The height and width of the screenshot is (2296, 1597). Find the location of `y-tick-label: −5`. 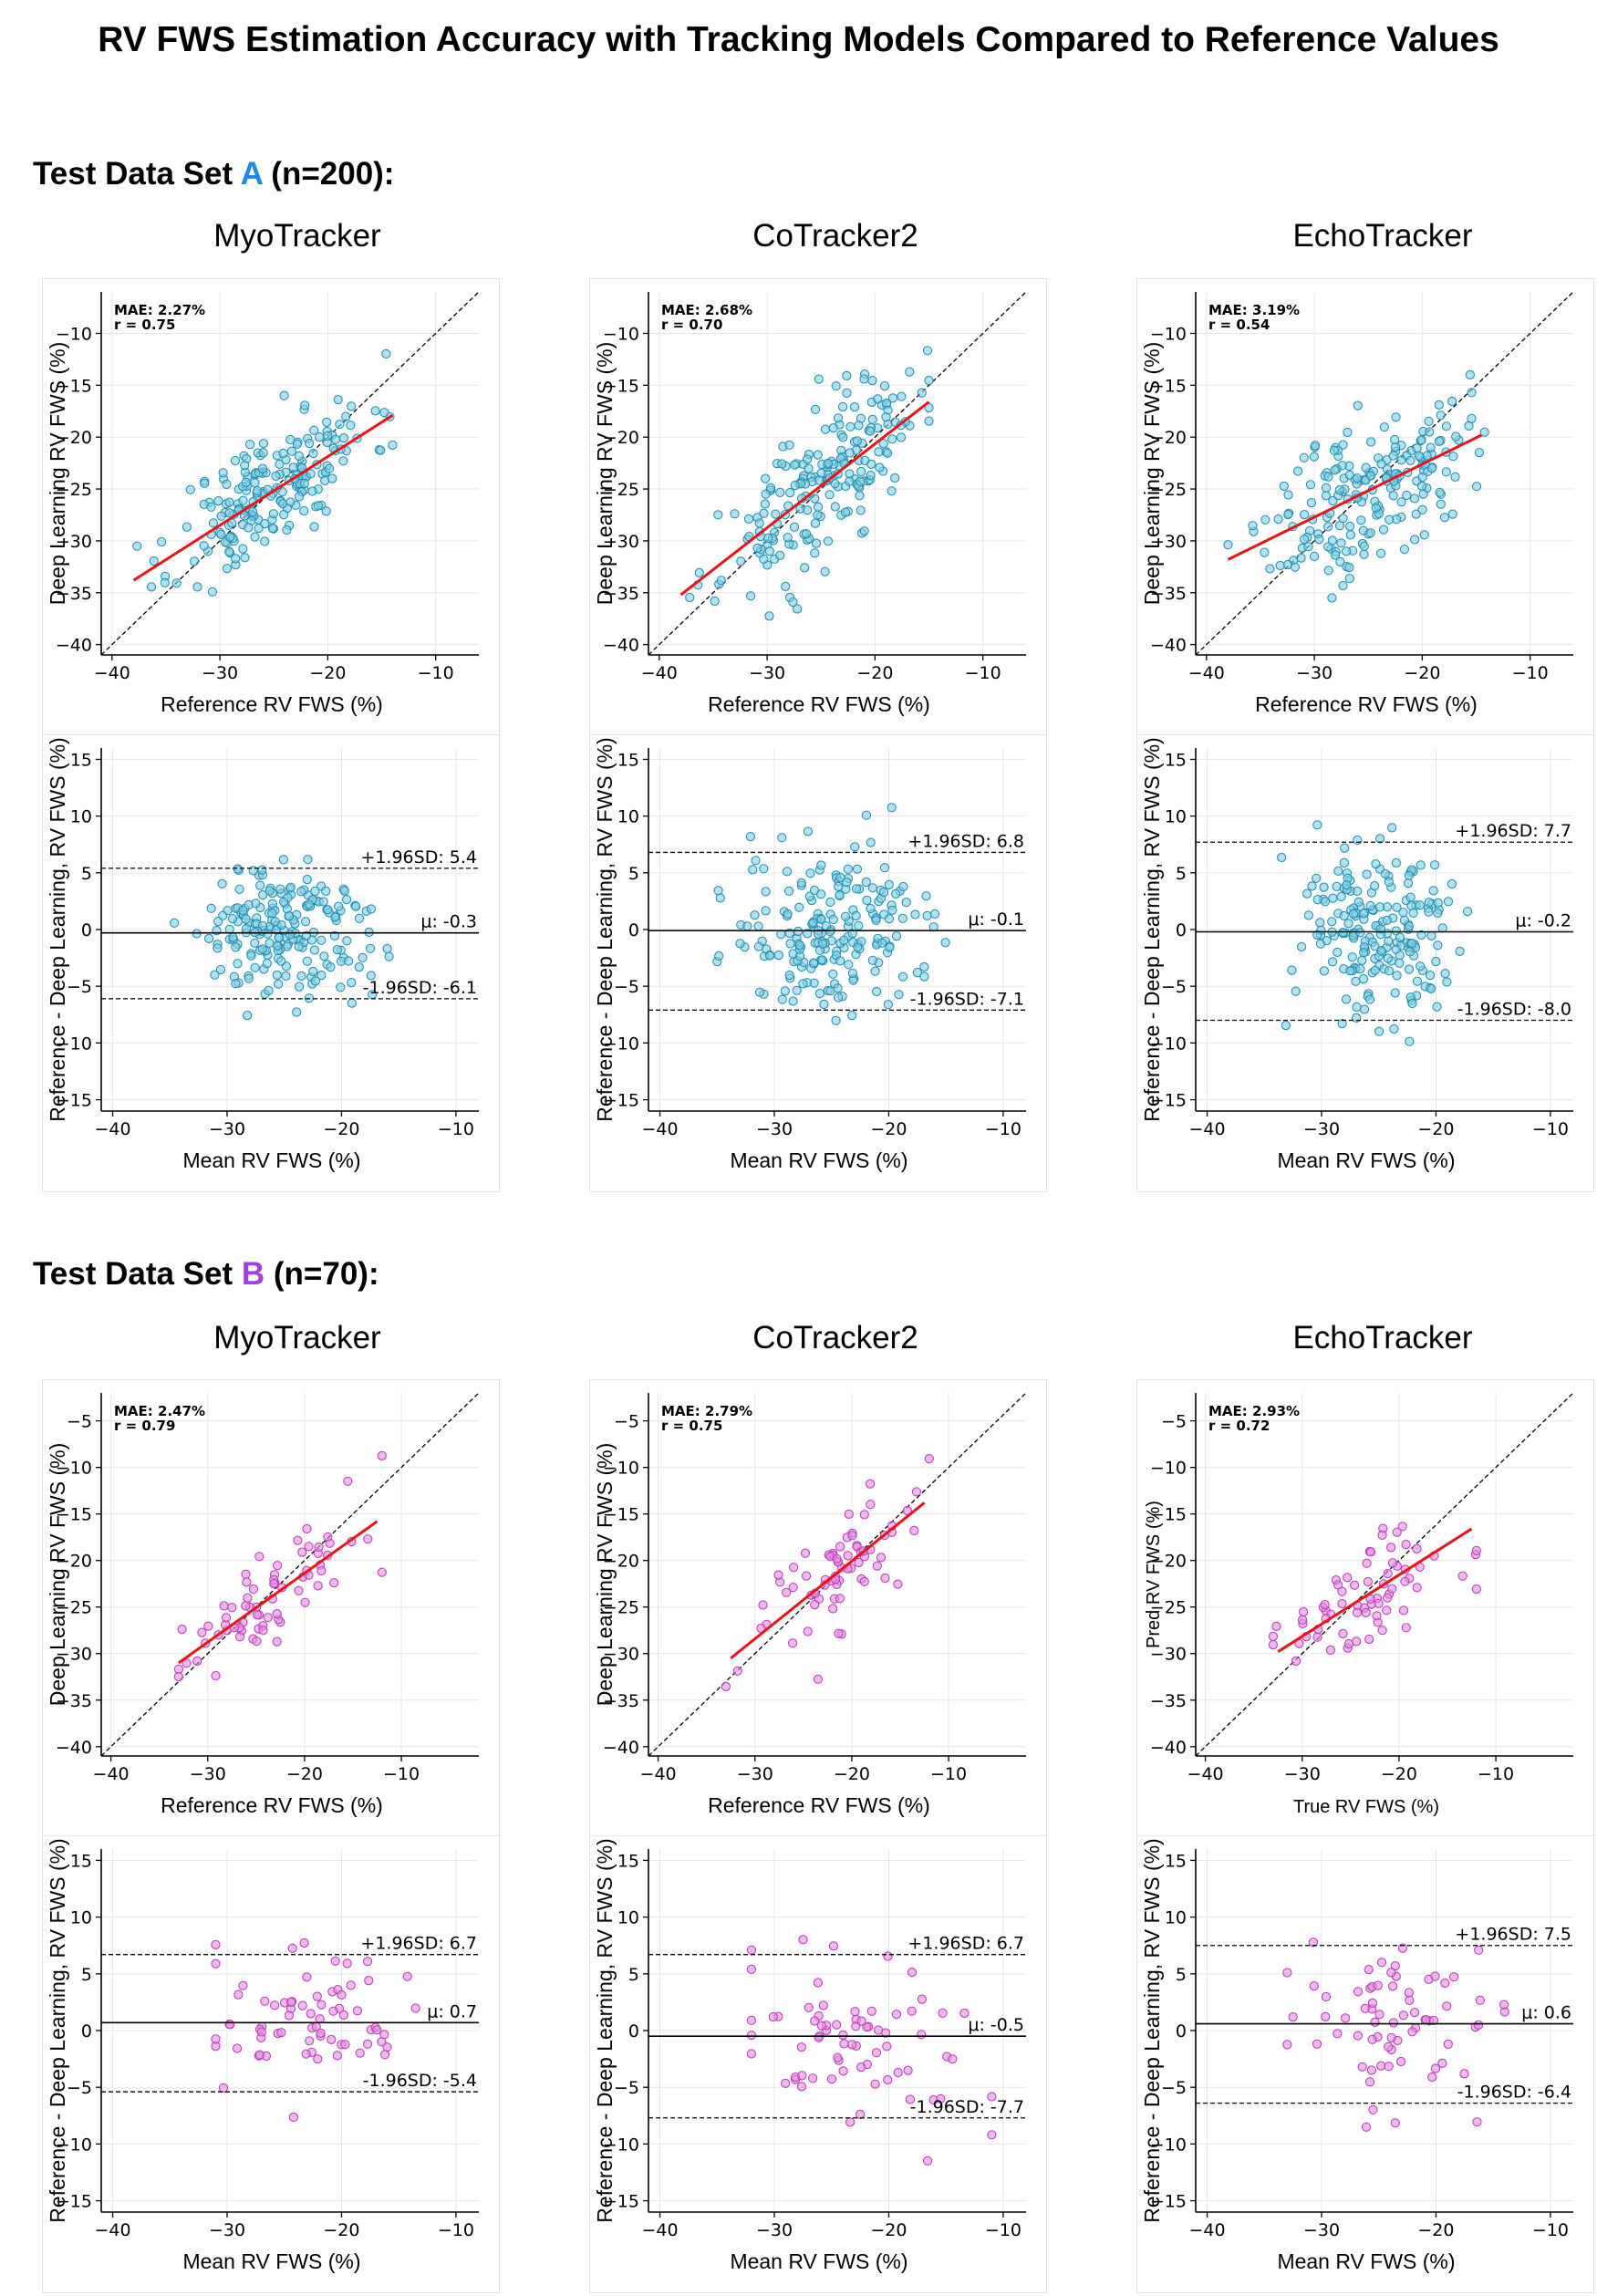

y-tick-label: −5 is located at coordinates (1174, 2088).